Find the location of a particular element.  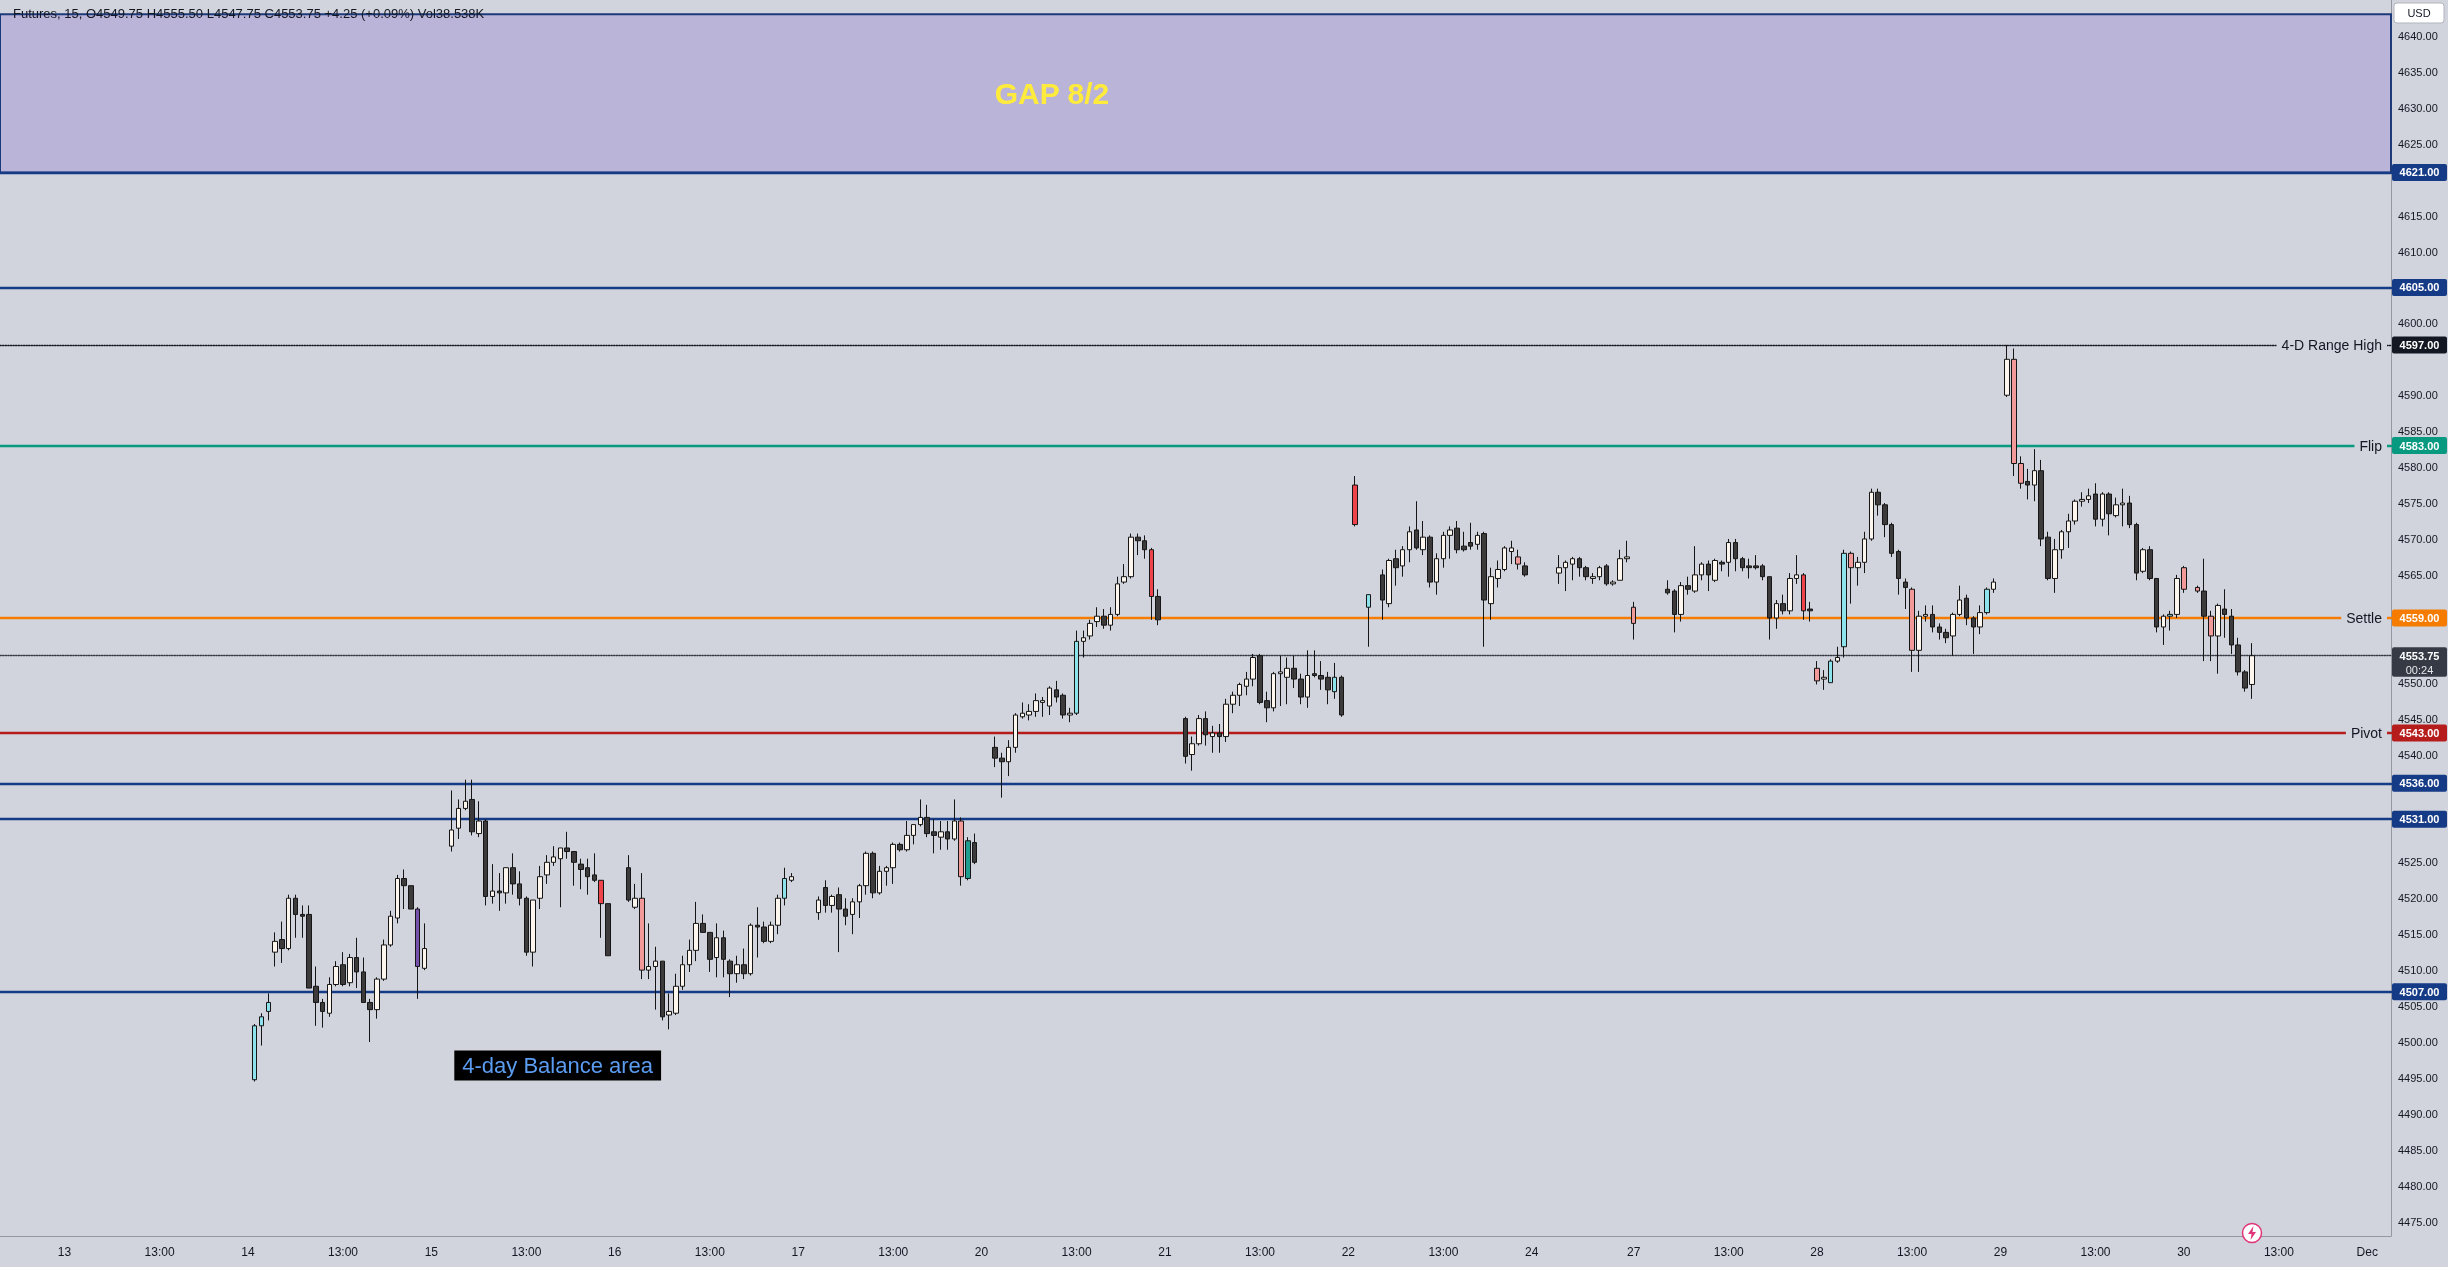

ref-line-label: 4-D Range High is located at coordinates (2331, 344).